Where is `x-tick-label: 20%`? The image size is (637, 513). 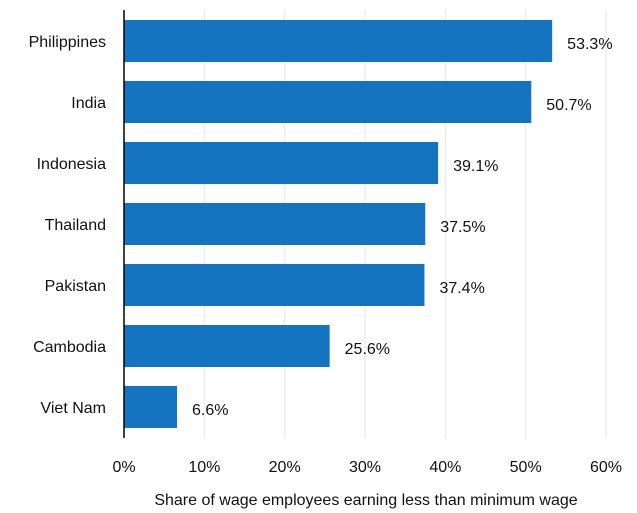
x-tick-label: 20% is located at coordinates (285, 467).